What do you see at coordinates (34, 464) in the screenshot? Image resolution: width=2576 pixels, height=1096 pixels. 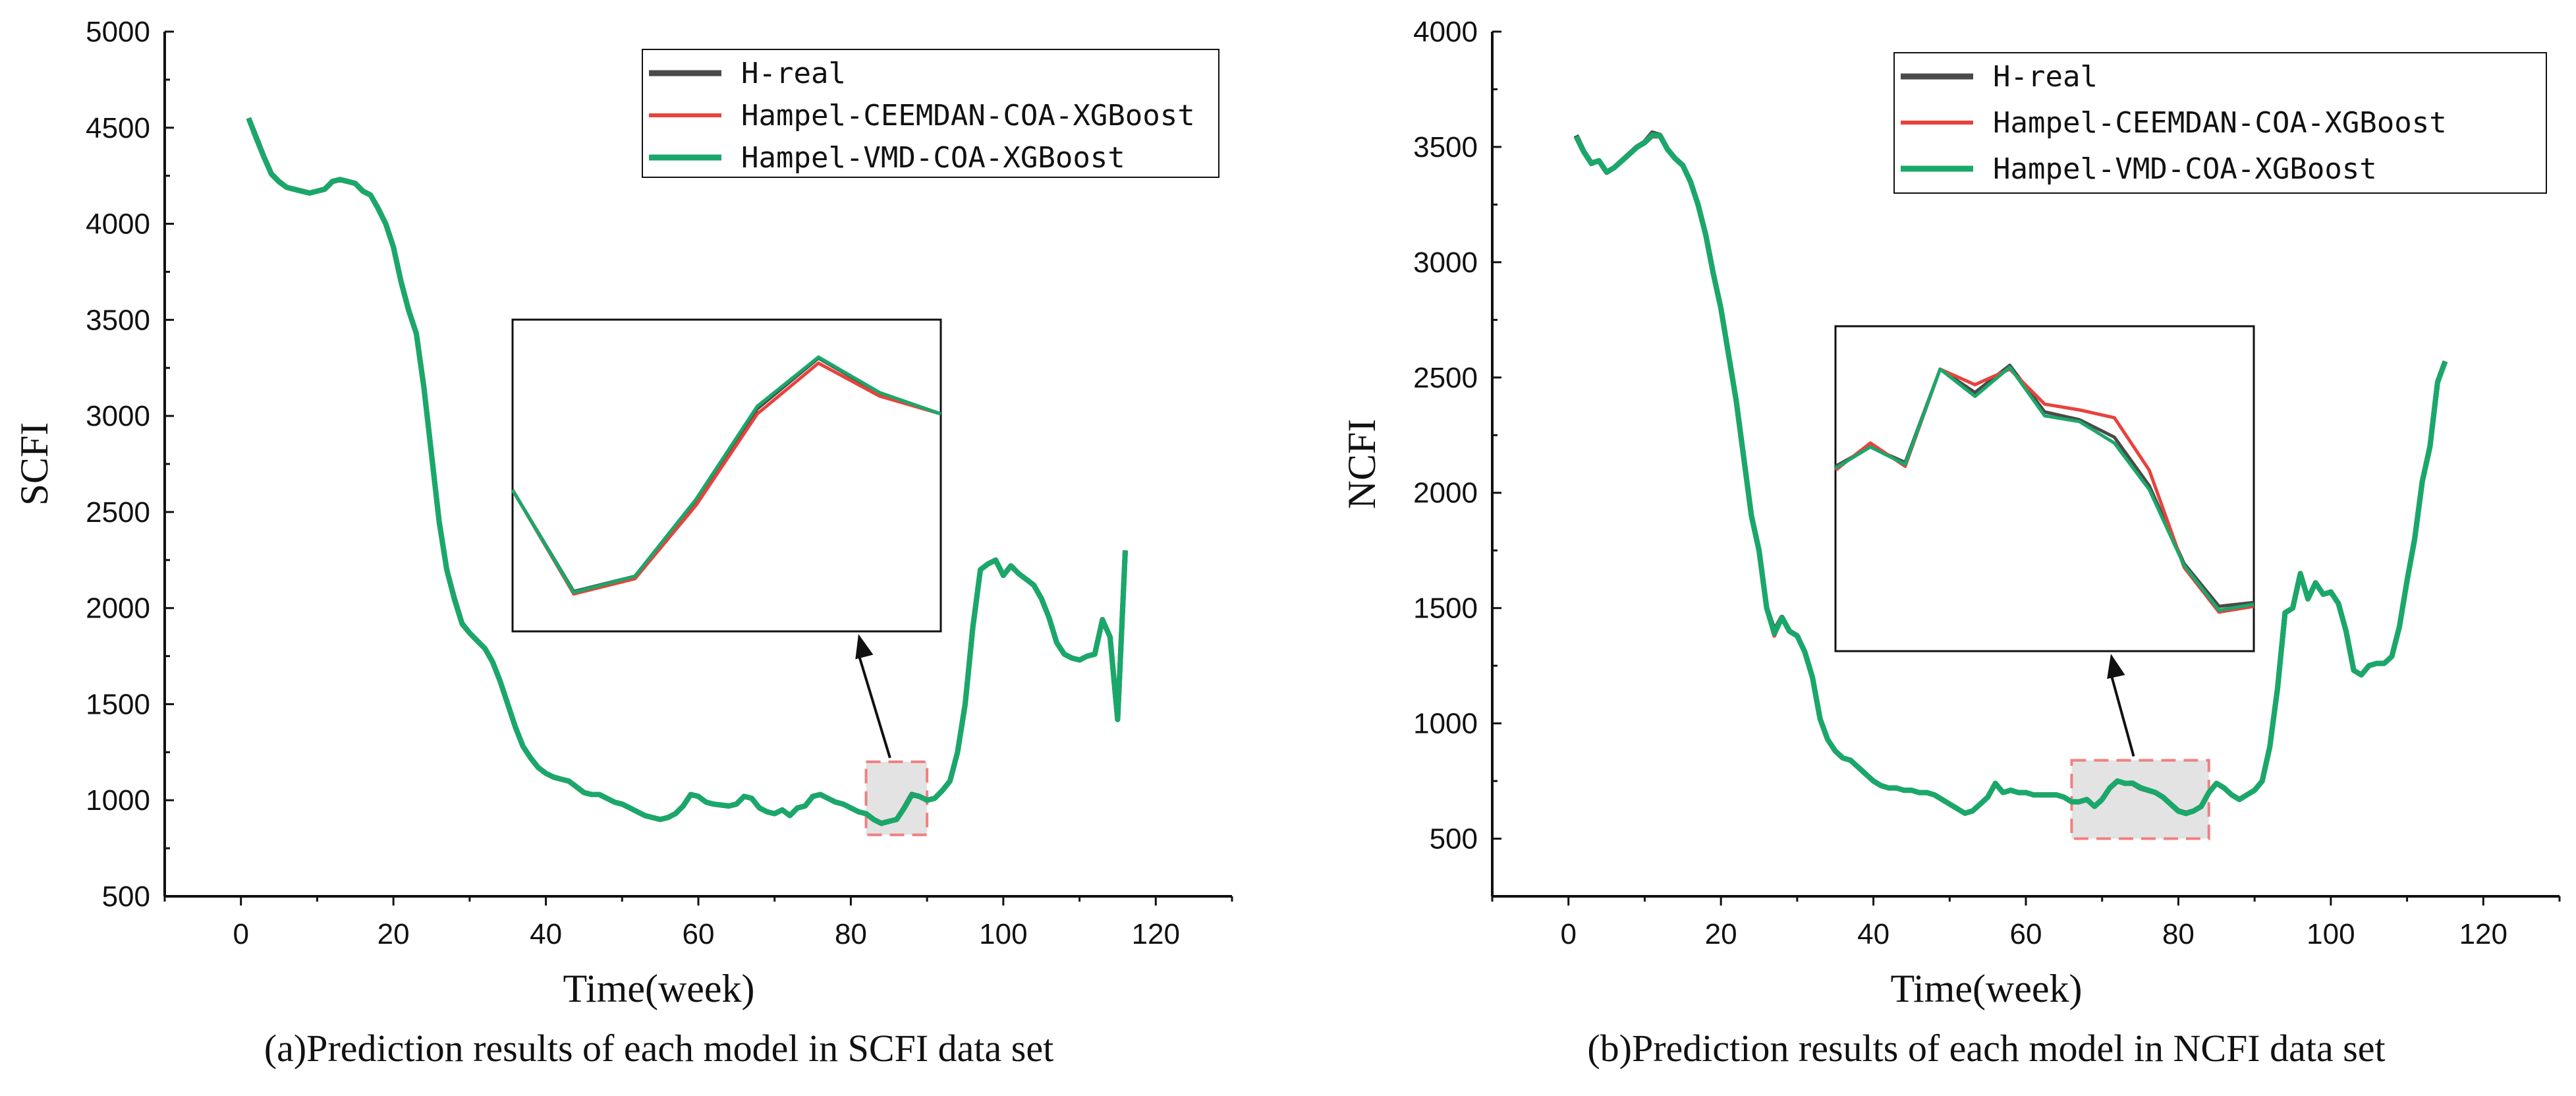 I see `y-axis-title: SCFI` at bounding box center [34, 464].